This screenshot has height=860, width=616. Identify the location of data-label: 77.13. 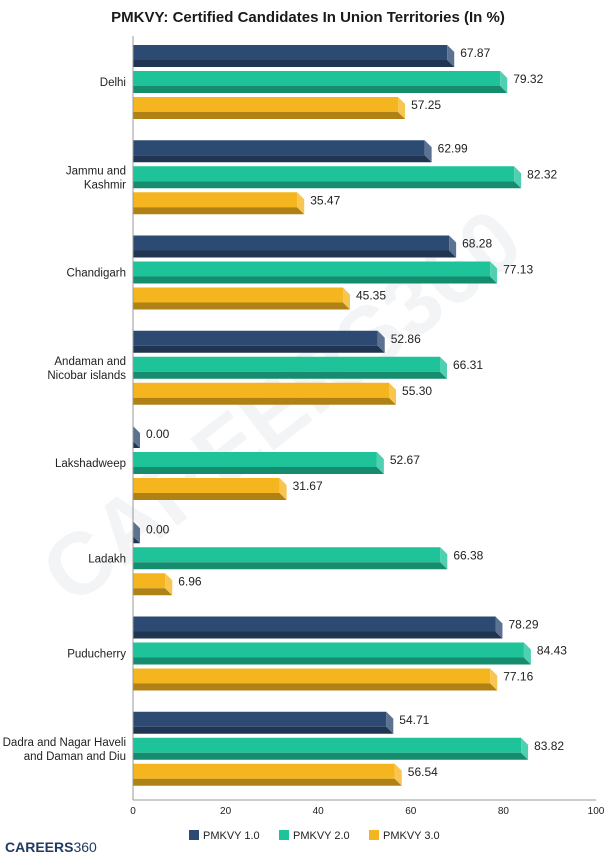
(518, 270).